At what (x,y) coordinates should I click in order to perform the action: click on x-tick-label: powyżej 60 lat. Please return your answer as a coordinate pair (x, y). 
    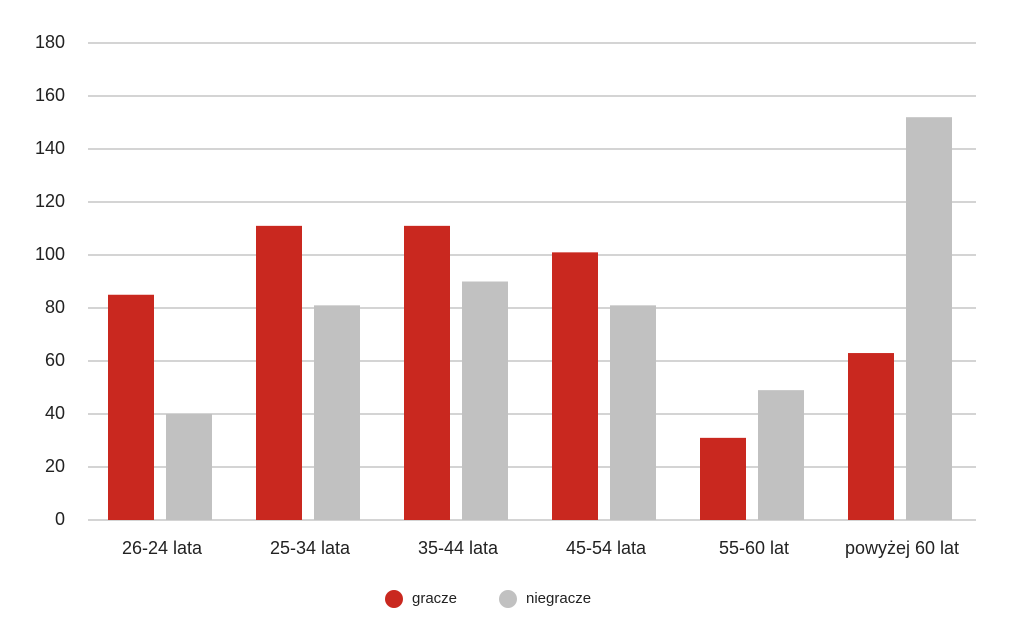
    Looking at the image, I should click on (902, 548).